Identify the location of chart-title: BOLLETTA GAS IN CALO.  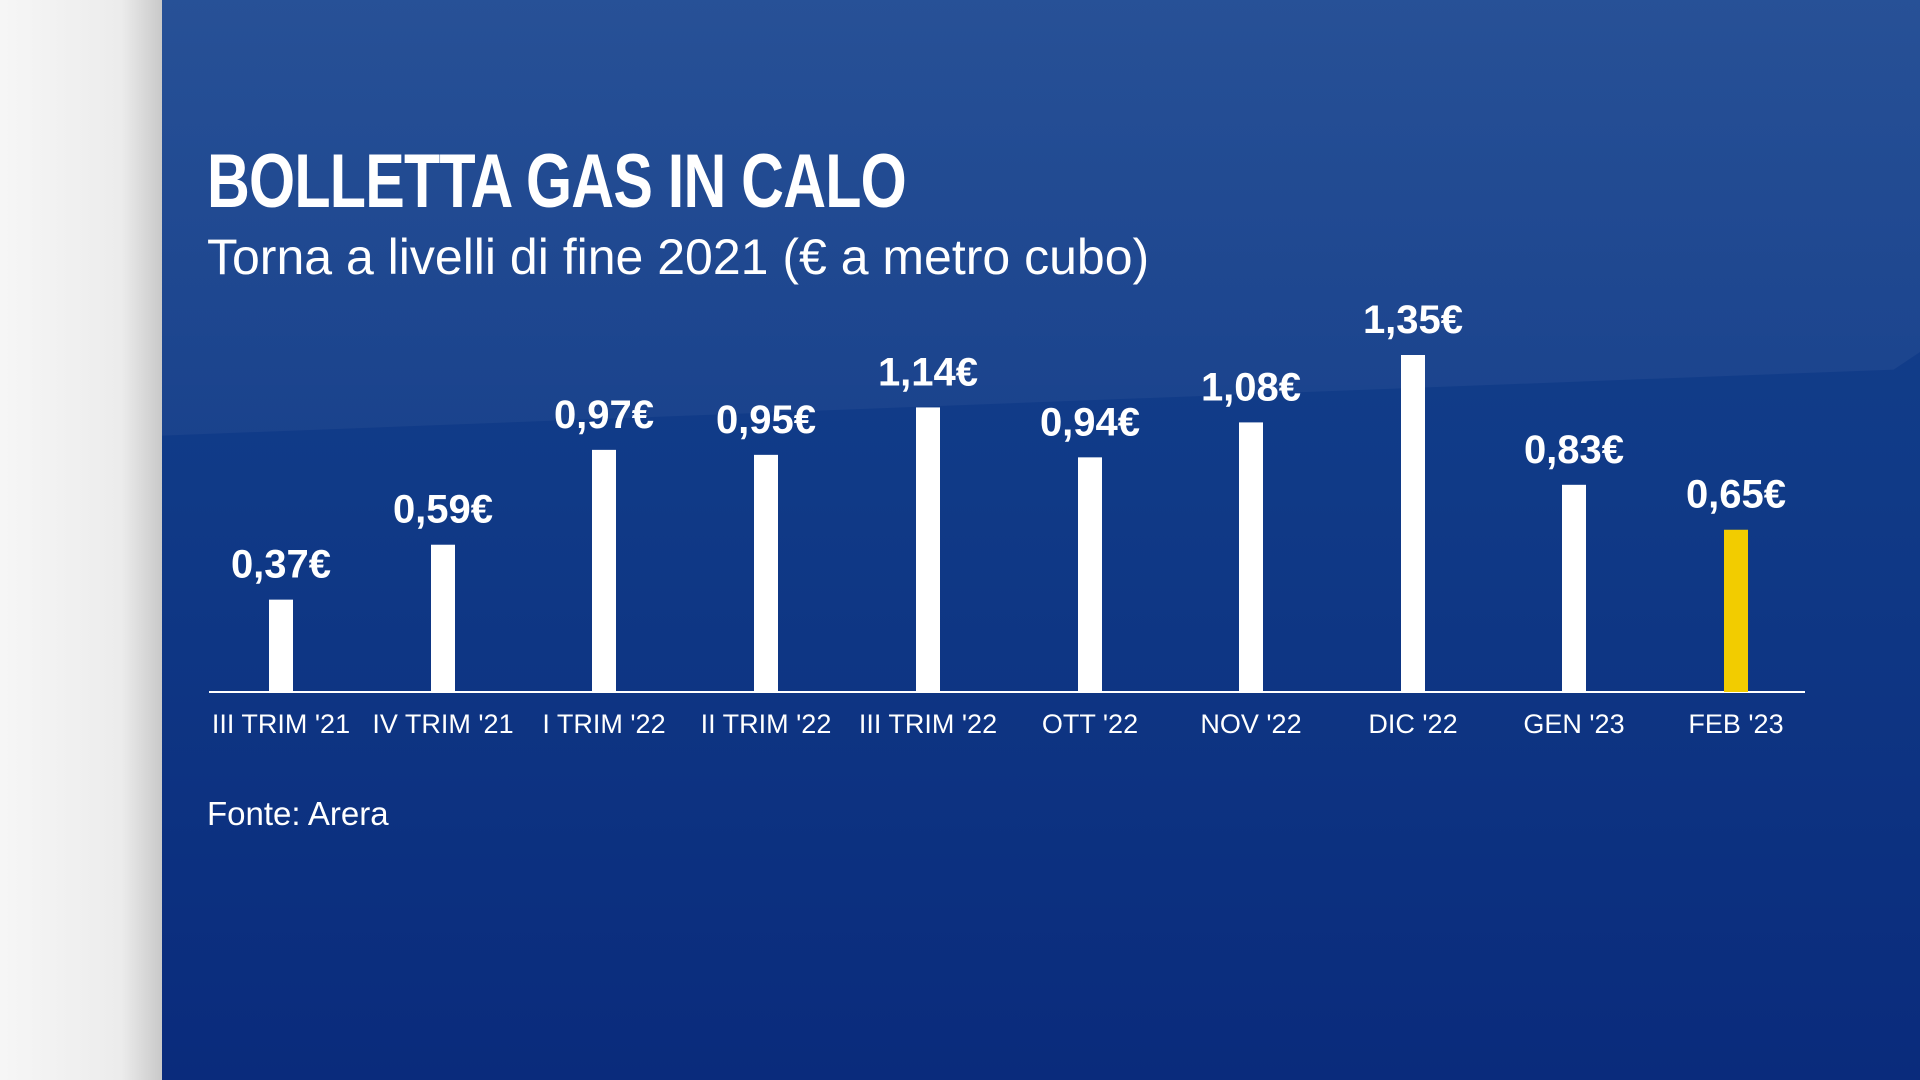
(557, 181).